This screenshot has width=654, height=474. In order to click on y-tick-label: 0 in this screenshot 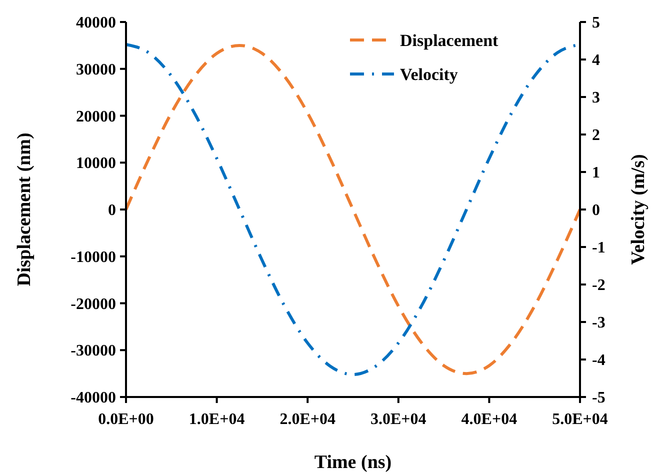, I will do `click(112, 211)`.